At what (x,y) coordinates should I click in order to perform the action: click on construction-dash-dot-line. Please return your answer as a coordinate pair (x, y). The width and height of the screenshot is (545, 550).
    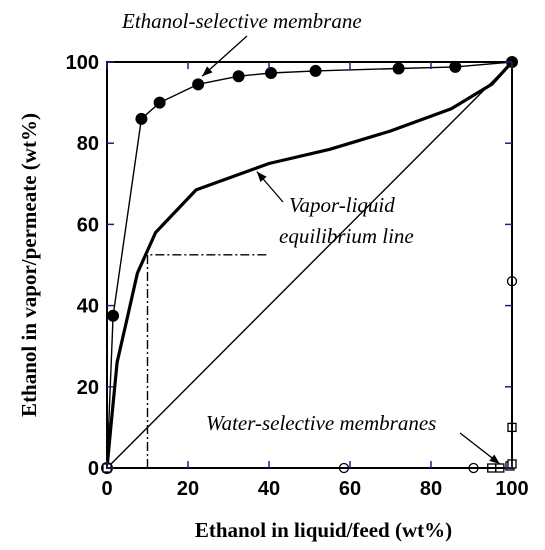
    Looking at the image, I should click on (207, 361).